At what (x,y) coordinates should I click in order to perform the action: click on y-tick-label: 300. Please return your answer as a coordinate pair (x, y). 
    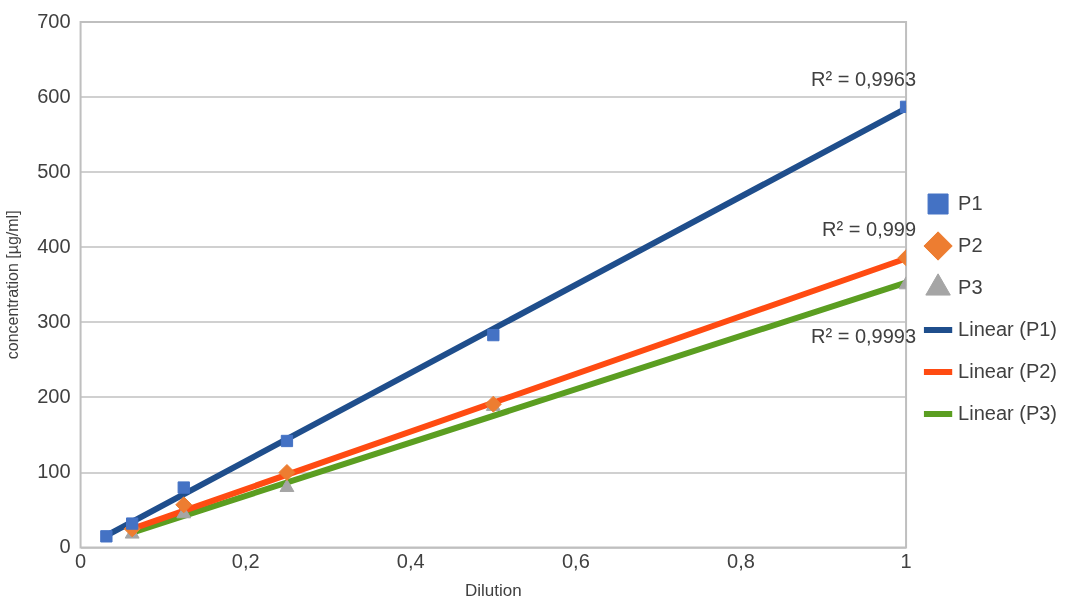
    Looking at the image, I should click on (54, 320).